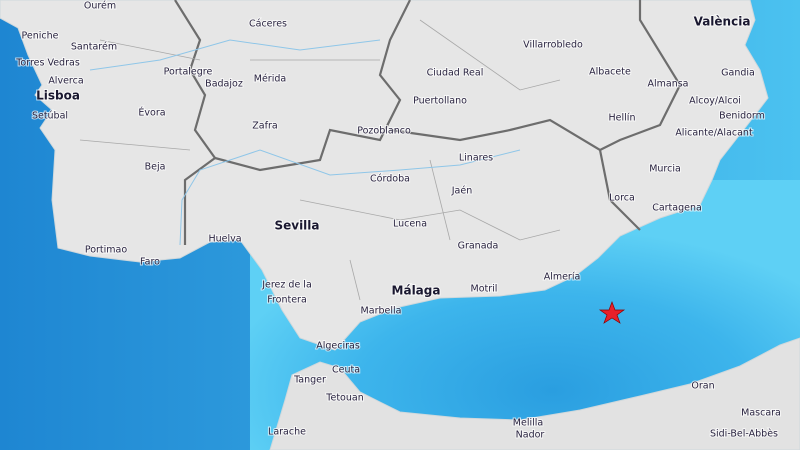 The height and width of the screenshot is (450, 800). What do you see at coordinates (738, 73) in the screenshot?
I see `place-label: Gandia` at bounding box center [738, 73].